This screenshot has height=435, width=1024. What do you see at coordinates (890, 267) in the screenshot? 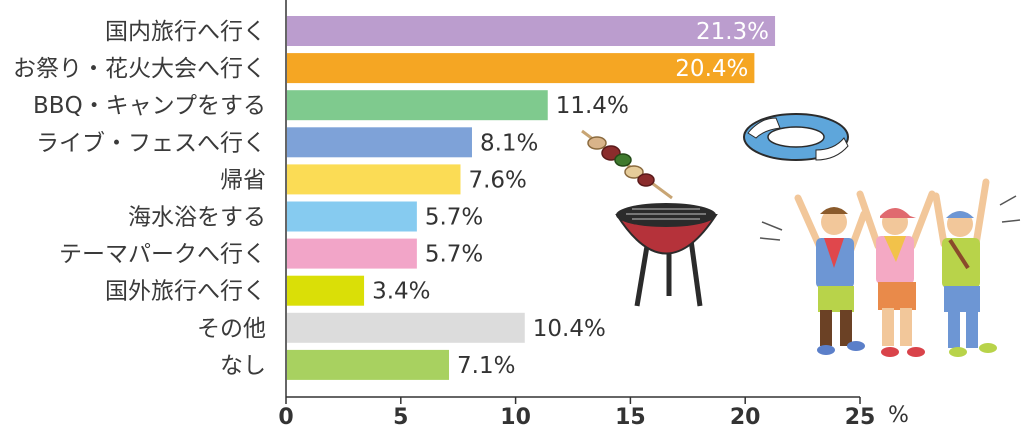
I see `cheering-people-icon` at bounding box center [890, 267].